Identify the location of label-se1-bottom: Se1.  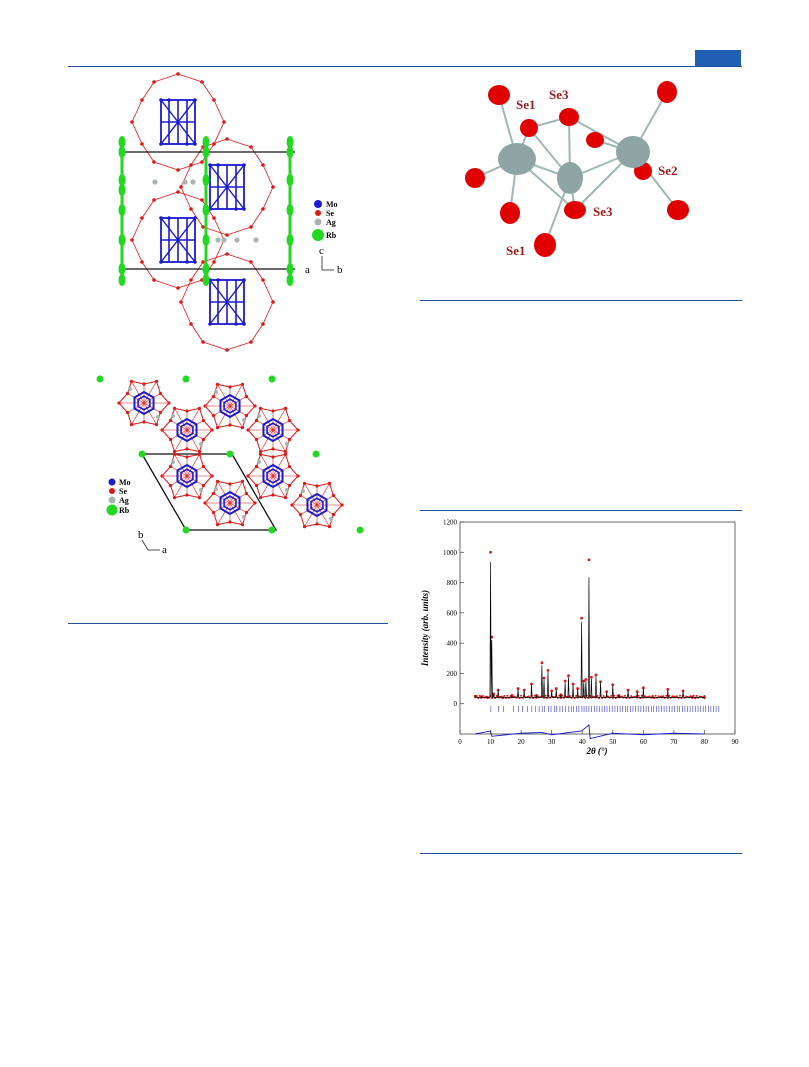
(516, 250).